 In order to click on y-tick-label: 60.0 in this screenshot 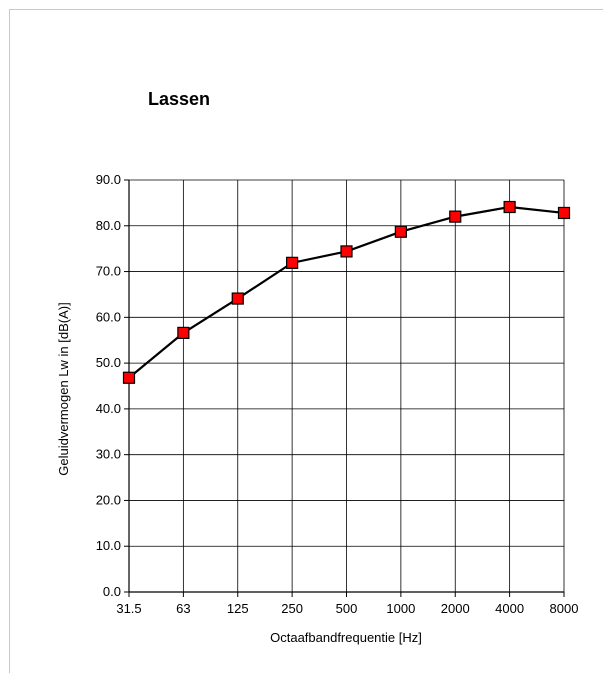, I will do `click(108, 316)`.